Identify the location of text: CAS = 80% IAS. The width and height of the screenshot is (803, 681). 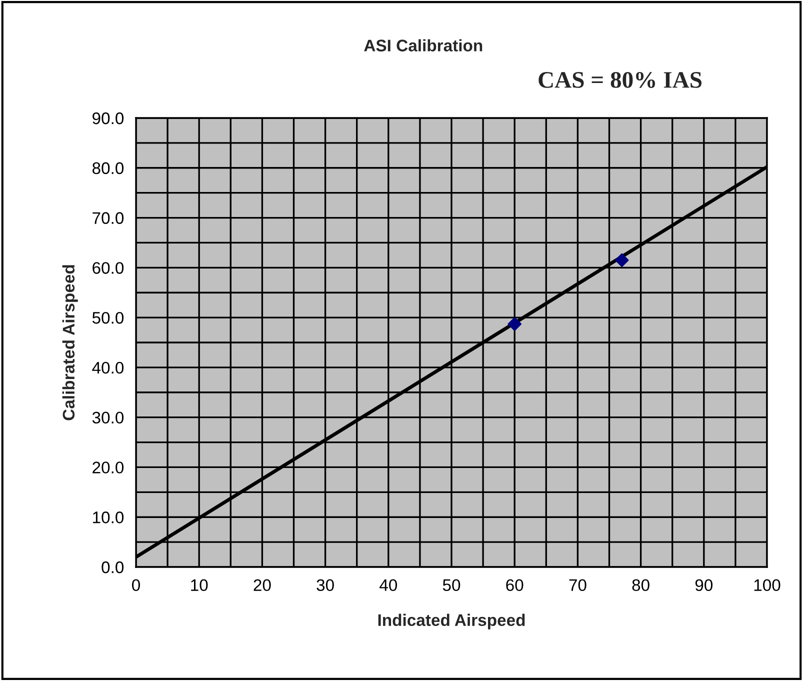
(620, 80).